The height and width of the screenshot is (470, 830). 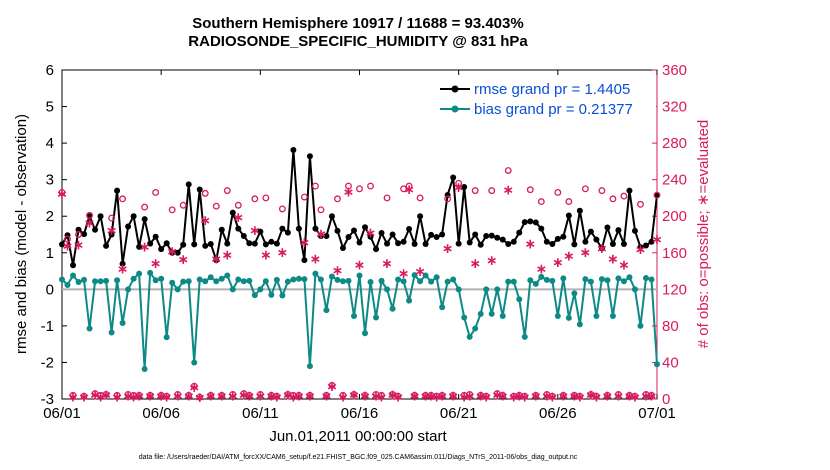 What do you see at coordinates (50, 216) in the screenshot?
I see `y-tick-label: 2` at bounding box center [50, 216].